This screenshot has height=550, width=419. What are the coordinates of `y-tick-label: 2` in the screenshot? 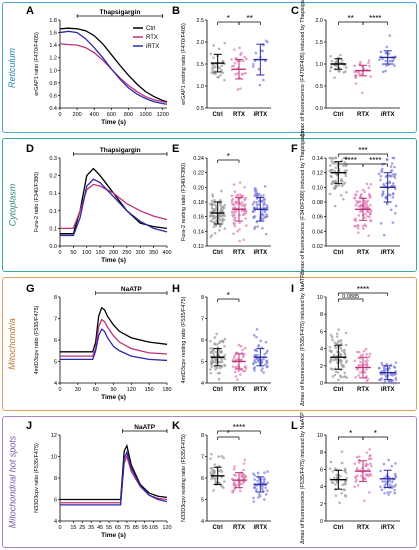 It's located at (321, 505).